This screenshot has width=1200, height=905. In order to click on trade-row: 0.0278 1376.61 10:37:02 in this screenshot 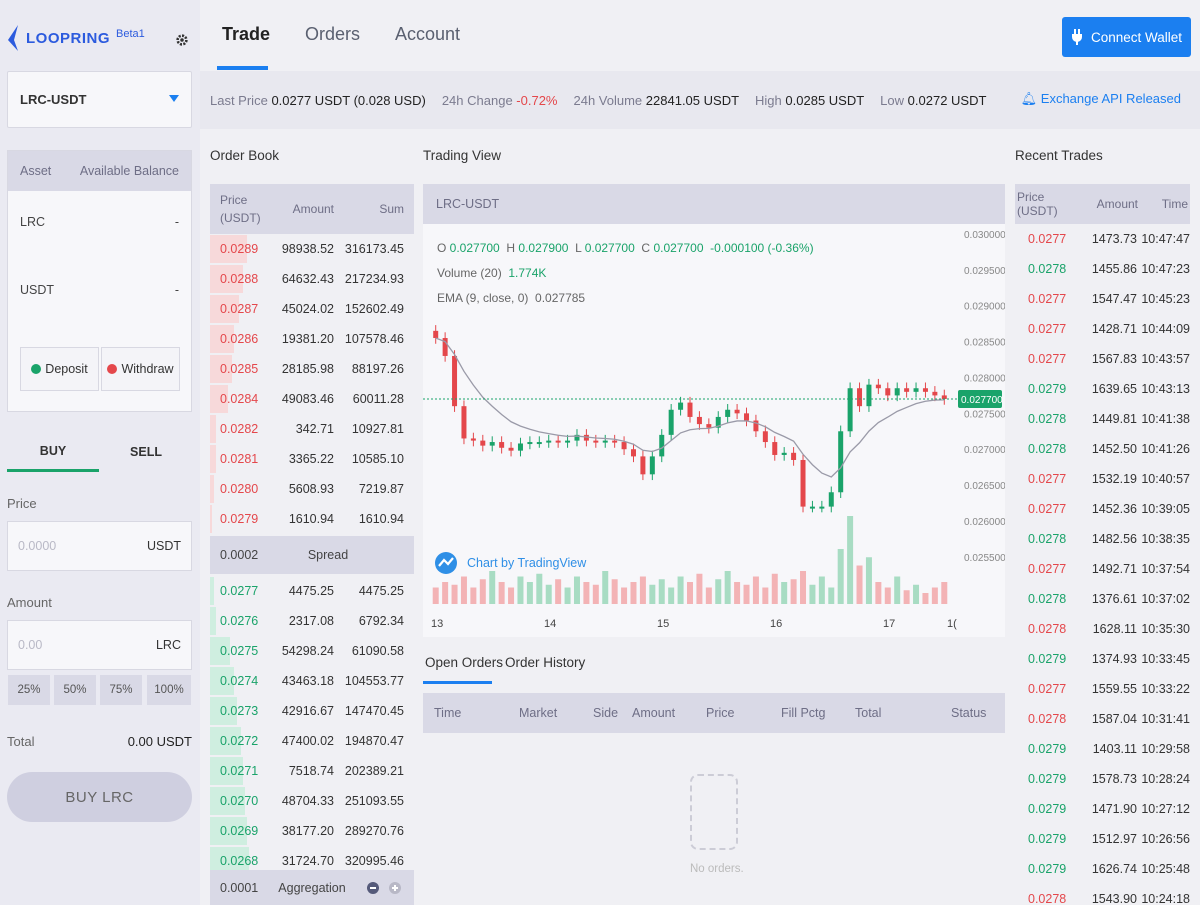, I will do `click(1102, 599)`.